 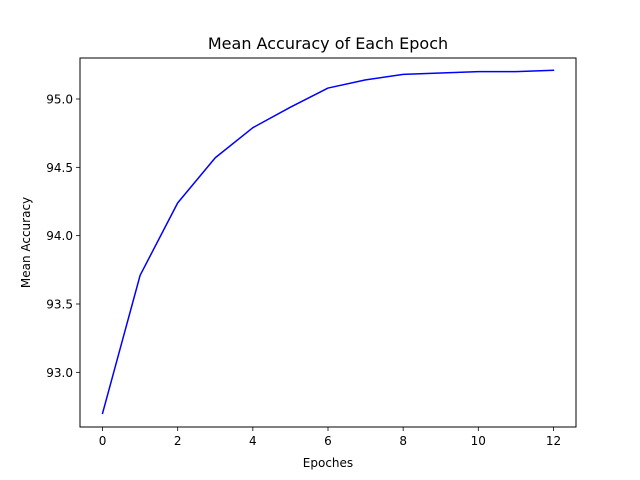 What do you see at coordinates (59, 236) in the screenshot?
I see `y-tick-label: 94.0` at bounding box center [59, 236].